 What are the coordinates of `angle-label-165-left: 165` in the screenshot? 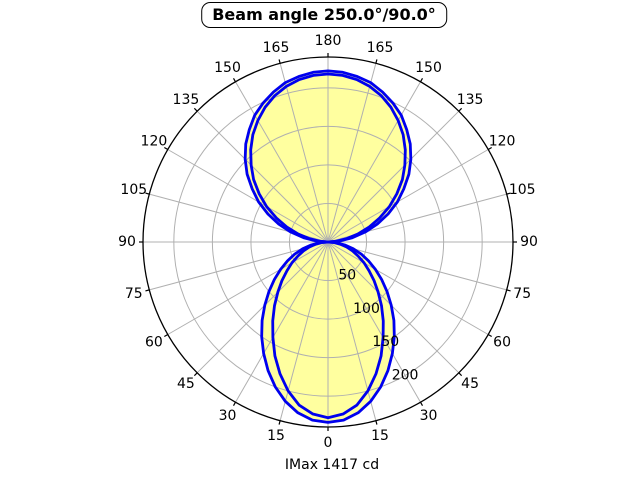 It's located at (276, 48).